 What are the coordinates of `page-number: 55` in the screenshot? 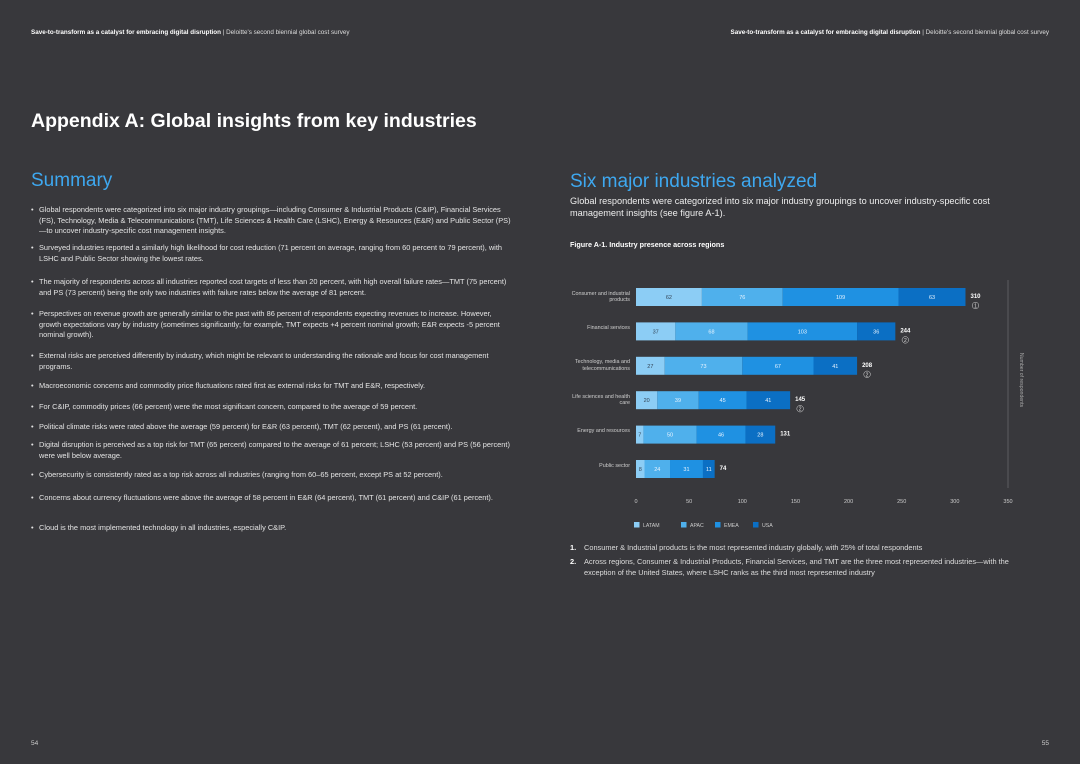 It's located at (1045, 743).